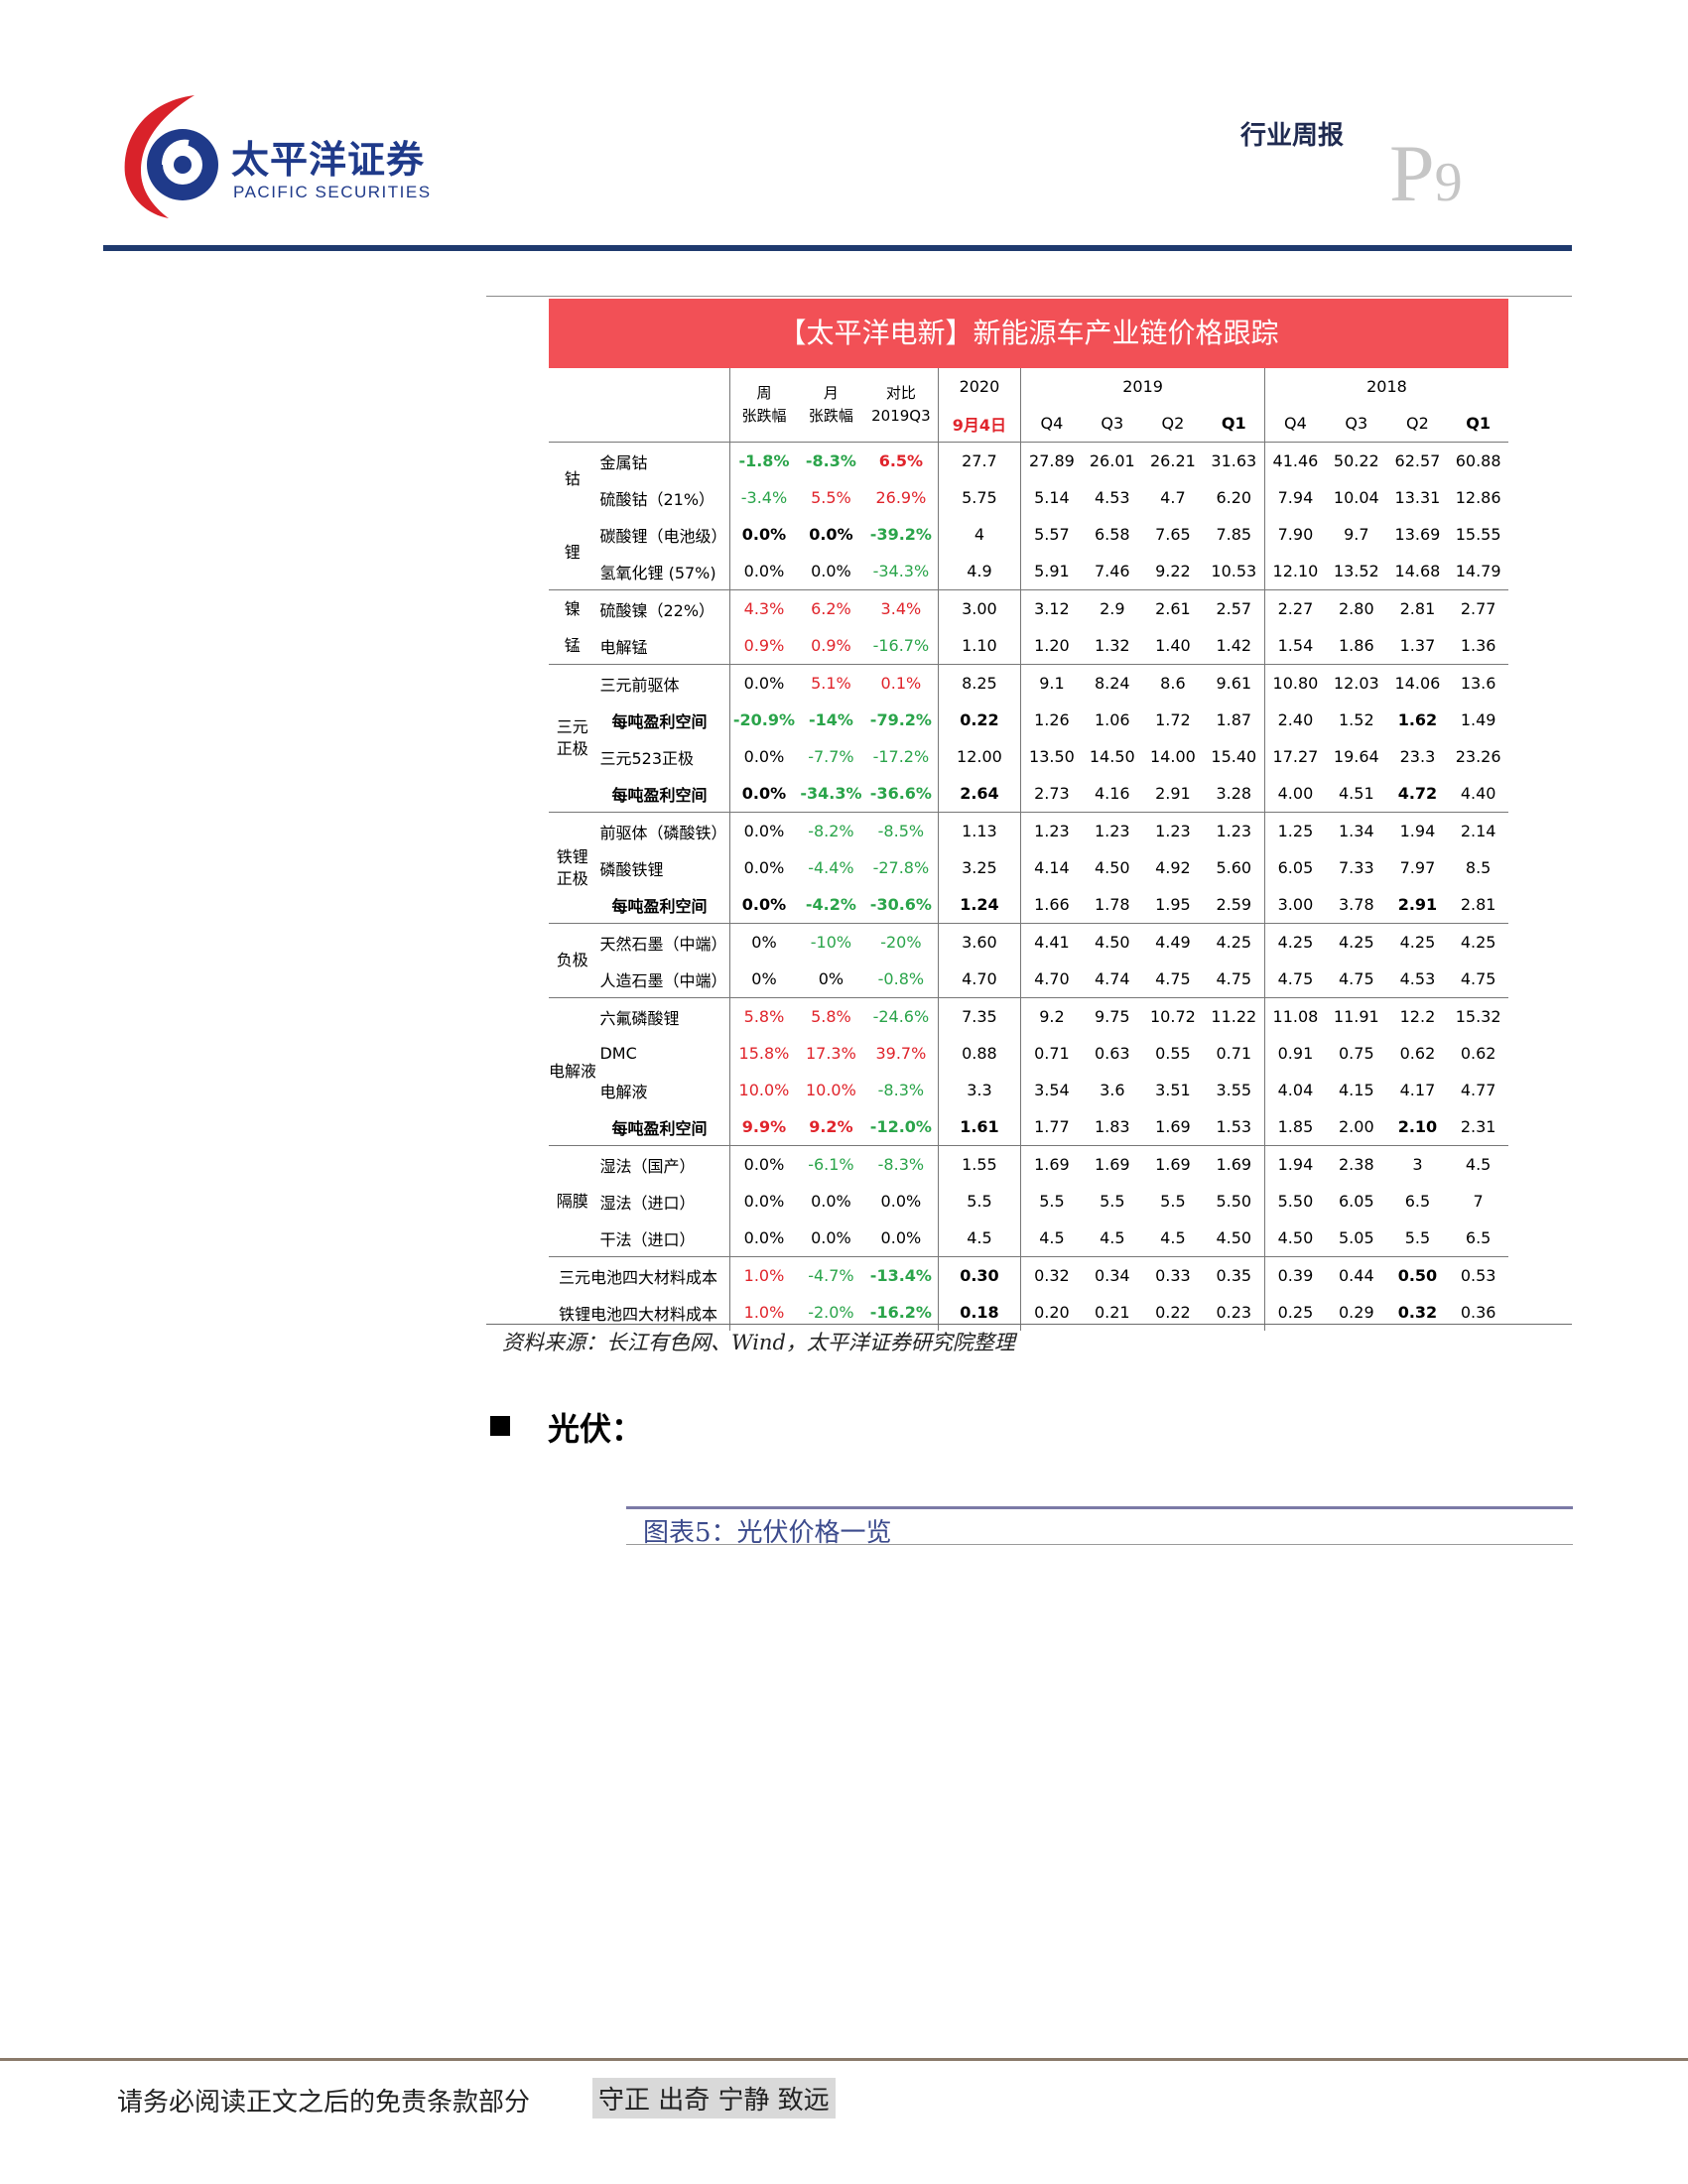  What do you see at coordinates (663, 1164) in the screenshot?
I see `row-item-name: 湿法（国产）` at bounding box center [663, 1164].